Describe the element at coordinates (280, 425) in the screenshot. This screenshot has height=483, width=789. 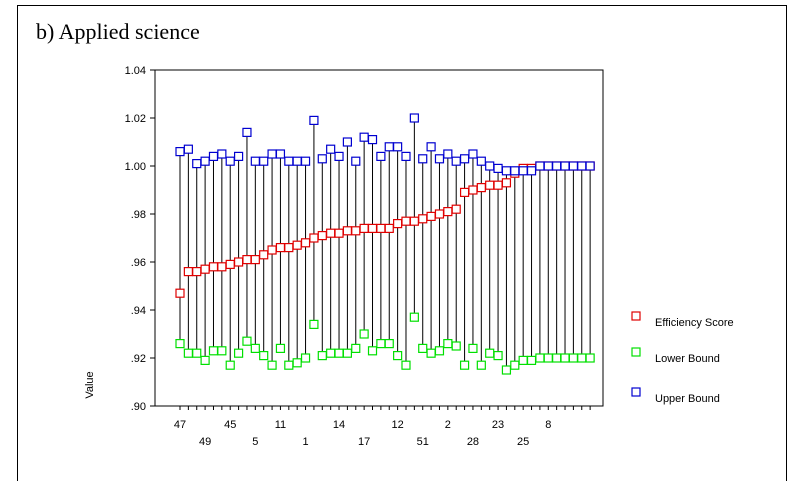
I see `x-tick-label: 11` at that location.